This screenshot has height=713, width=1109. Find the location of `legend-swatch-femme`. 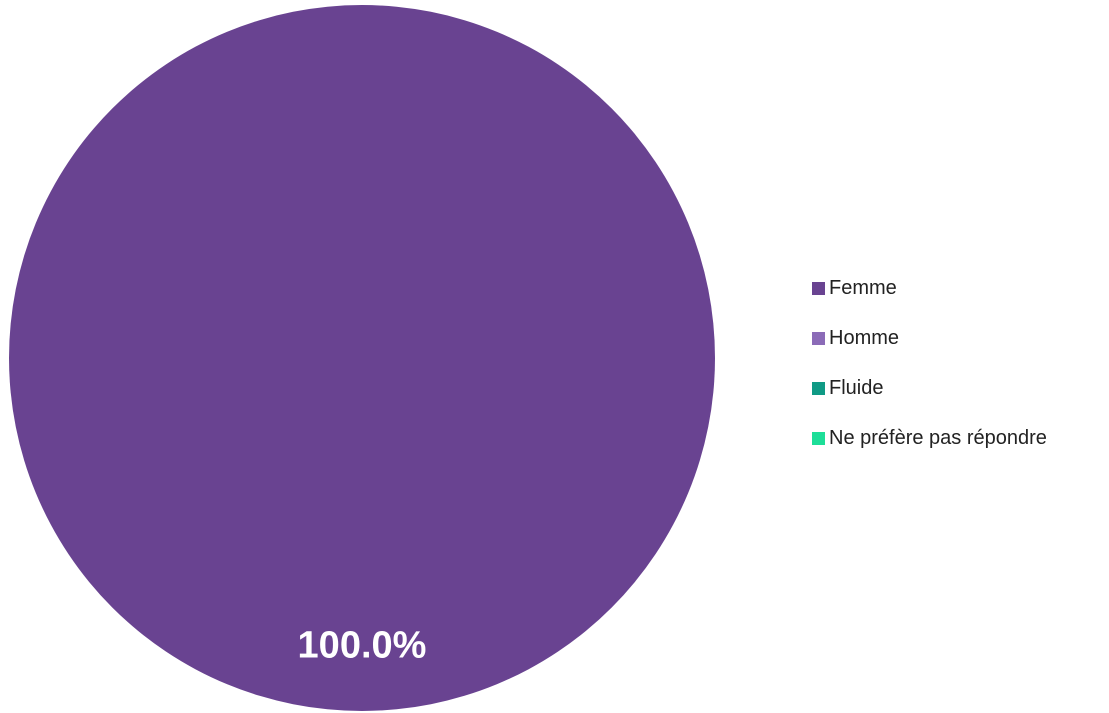

legend-swatch-femme is located at coordinates (818, 288).